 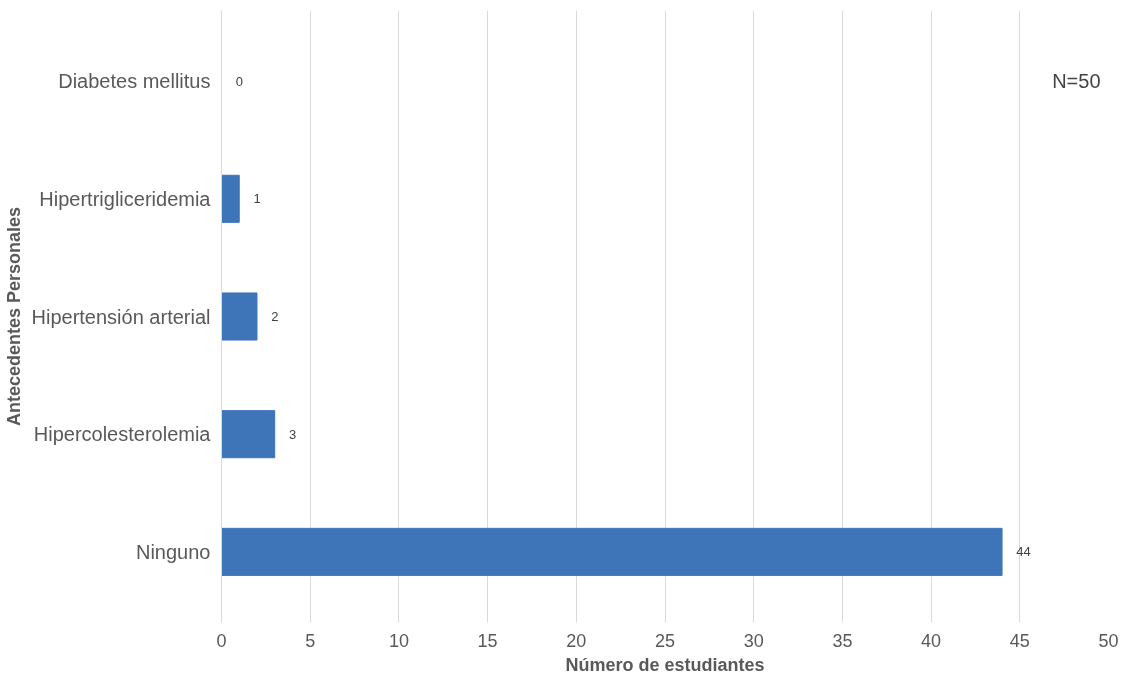 What do you see at coordinates (292, 434) in the screenshot?
I see `data-label: 3` at bounding box center [292, 434].